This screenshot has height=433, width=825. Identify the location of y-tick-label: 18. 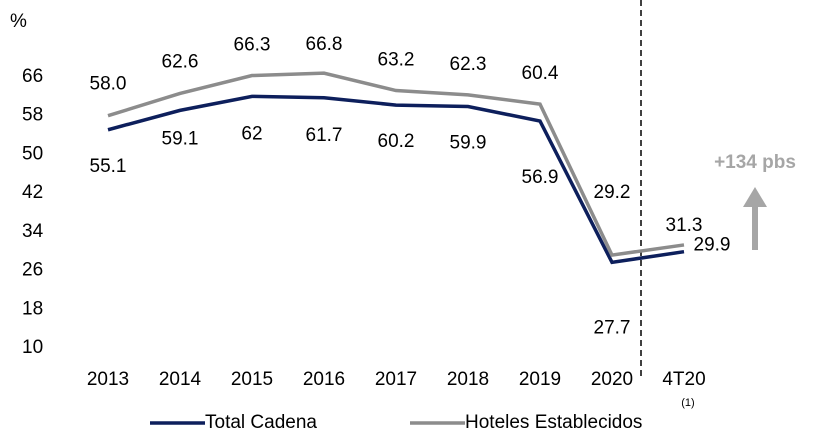
(32, 308).